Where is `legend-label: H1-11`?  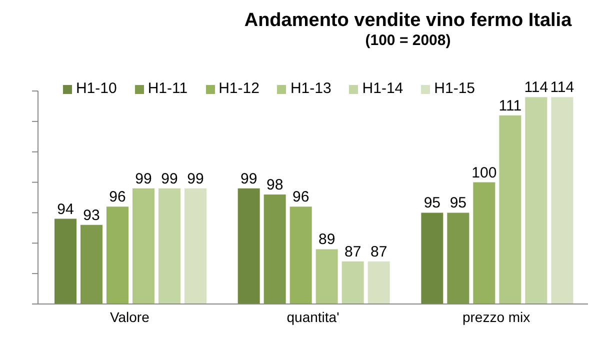
legend-label: H1-11 is located at coordinates (168, 88).